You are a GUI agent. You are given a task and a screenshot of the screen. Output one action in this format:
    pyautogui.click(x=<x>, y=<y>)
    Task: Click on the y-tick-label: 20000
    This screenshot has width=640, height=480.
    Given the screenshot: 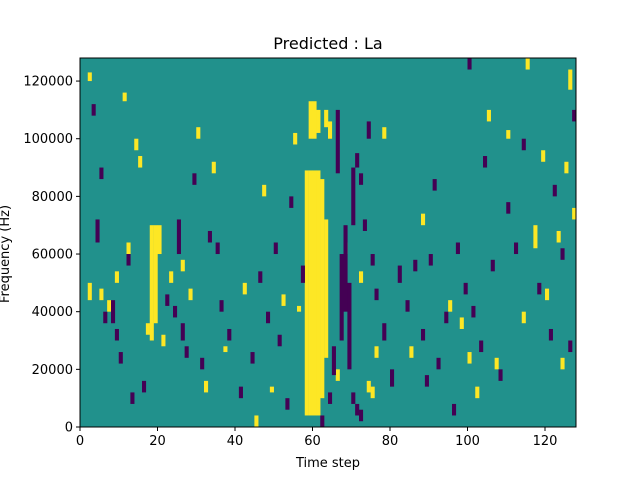 What is the action you would take?
    pyautogui.click(x=52, y=370)
    